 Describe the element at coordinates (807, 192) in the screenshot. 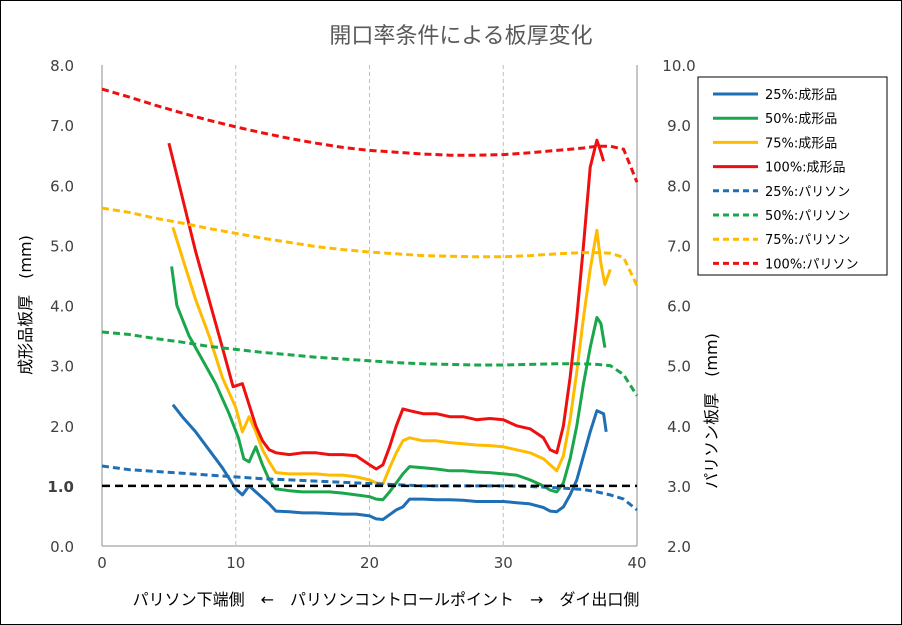

I see `legend-label-4: 25%:パリソン` at that location.